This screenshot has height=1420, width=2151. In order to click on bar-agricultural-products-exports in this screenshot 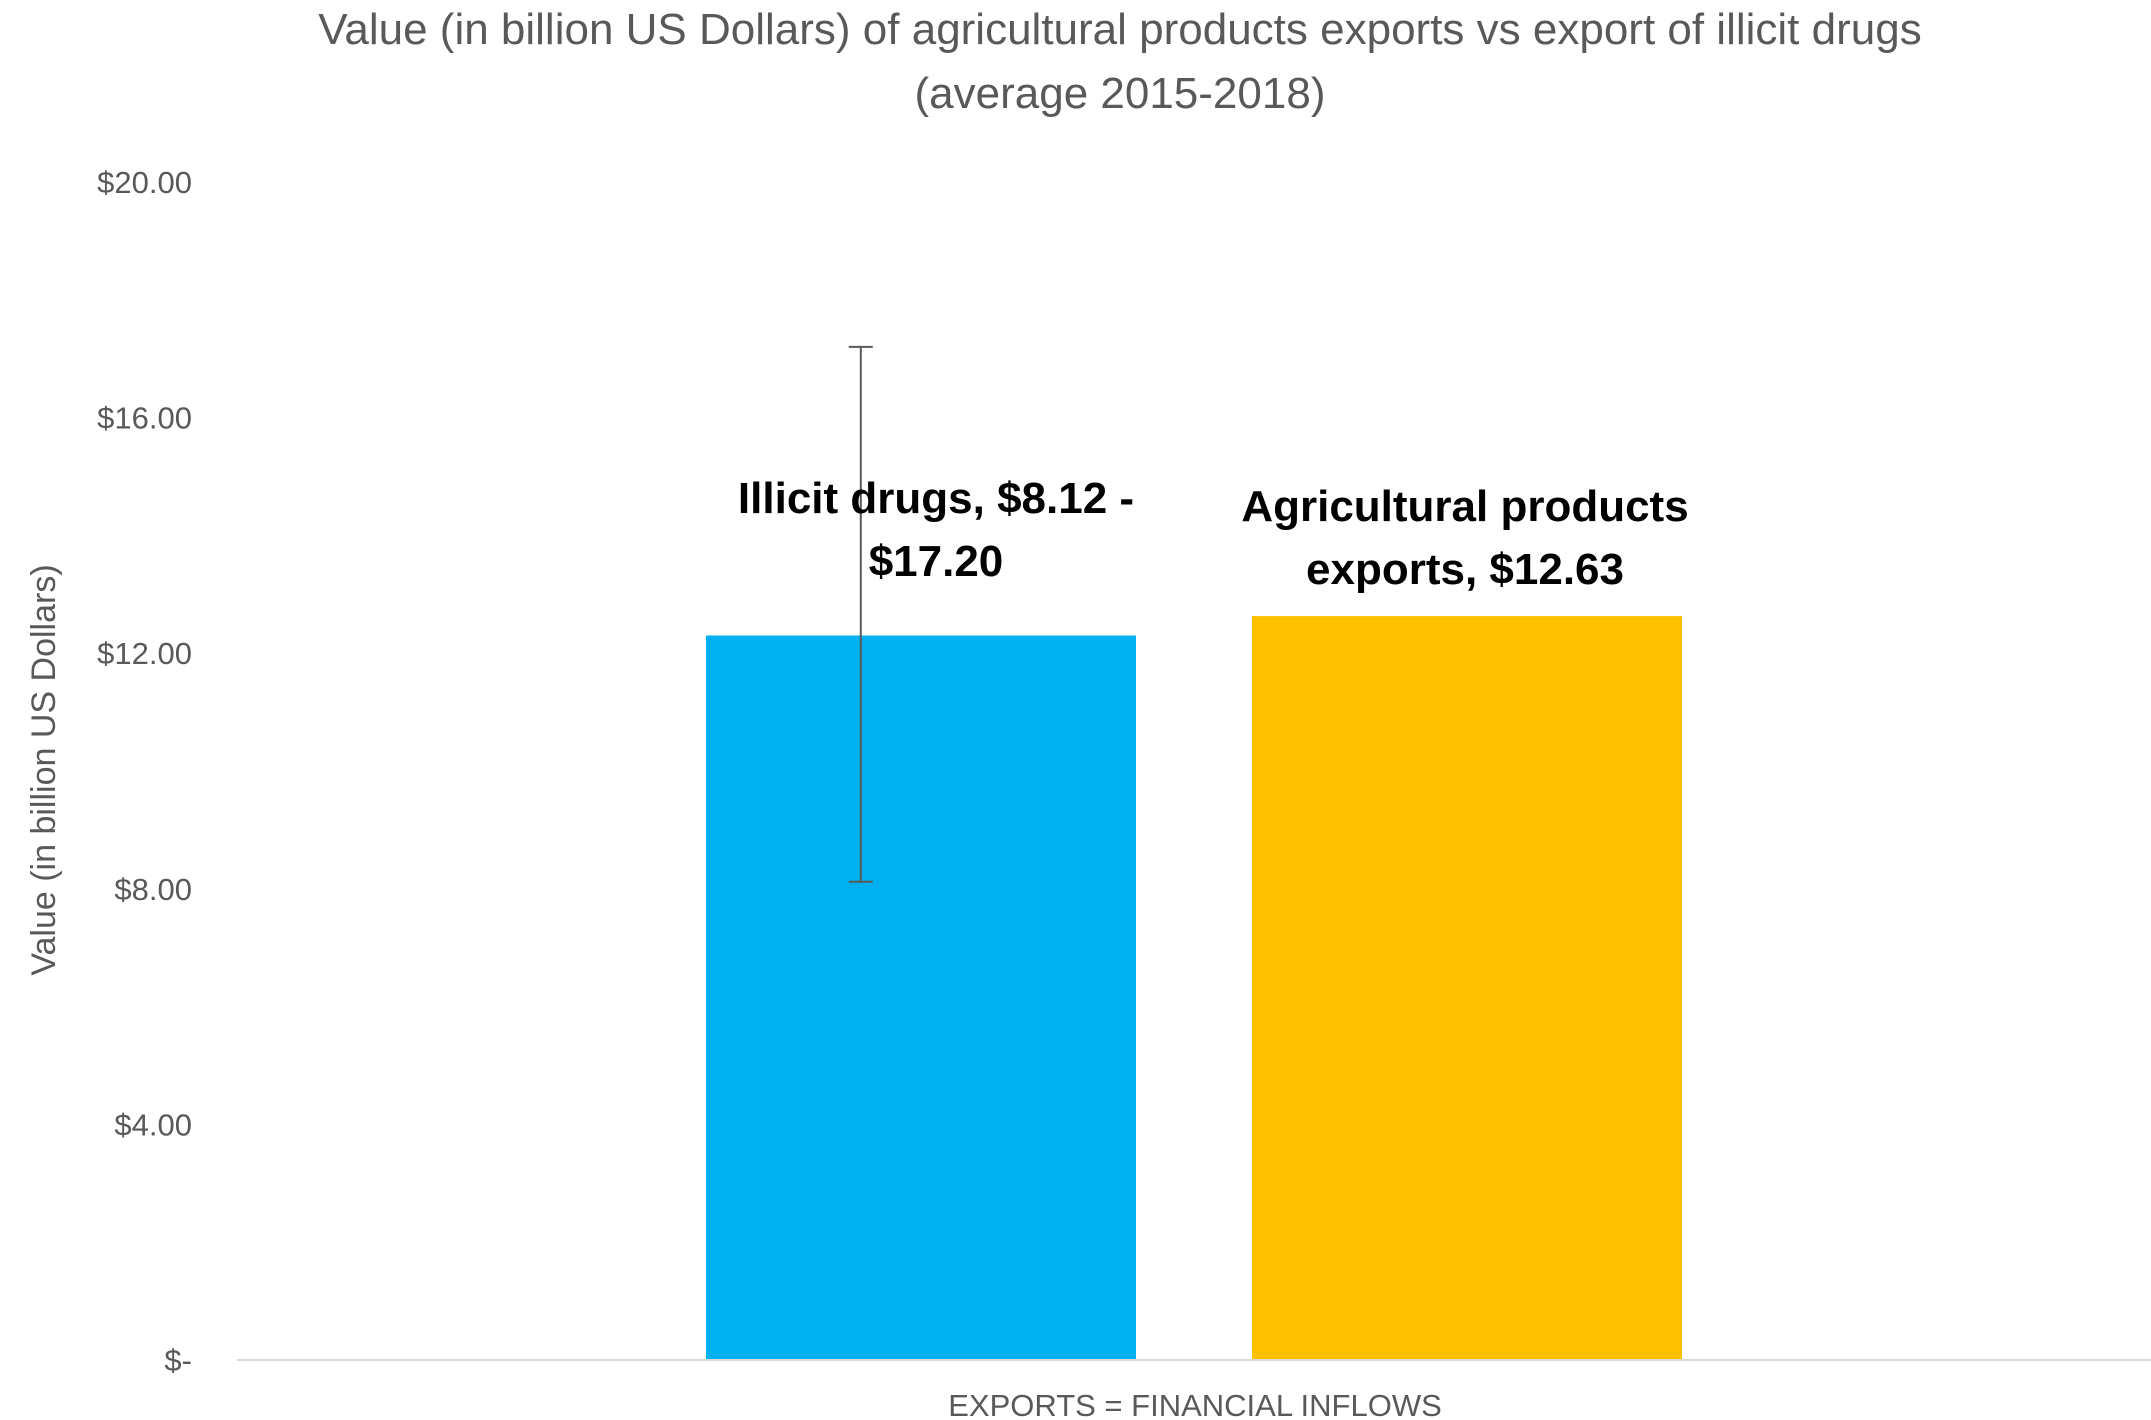, I will do `click(1467, 988)`.